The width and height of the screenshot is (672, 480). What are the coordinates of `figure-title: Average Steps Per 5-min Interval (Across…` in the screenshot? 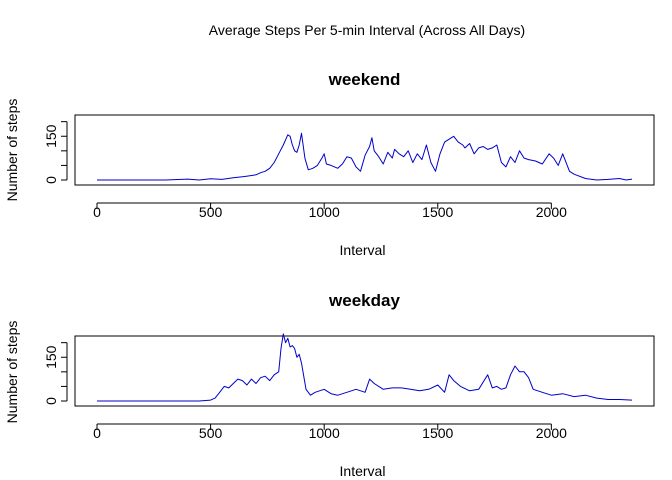 It's located at (367, 30).